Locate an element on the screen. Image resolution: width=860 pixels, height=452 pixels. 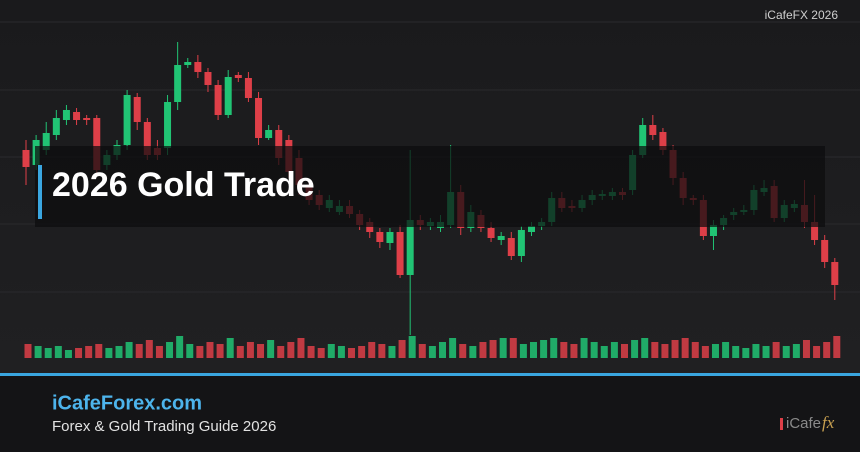
tagline: Forex & Gold Trading Guide 2026 is located at coordinates (164, 426).